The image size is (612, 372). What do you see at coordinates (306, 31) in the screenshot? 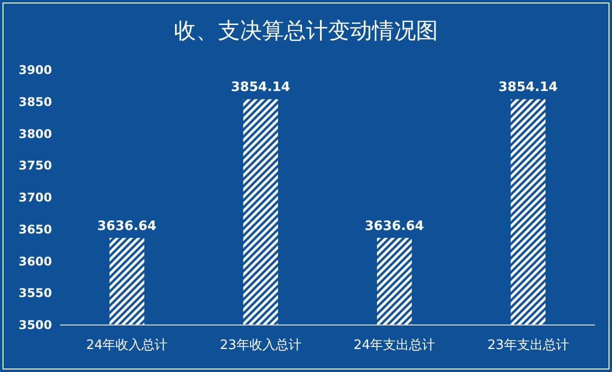
I see `chart-title: 收、支决算总计变动情况图` at bounding box center [306, 31].